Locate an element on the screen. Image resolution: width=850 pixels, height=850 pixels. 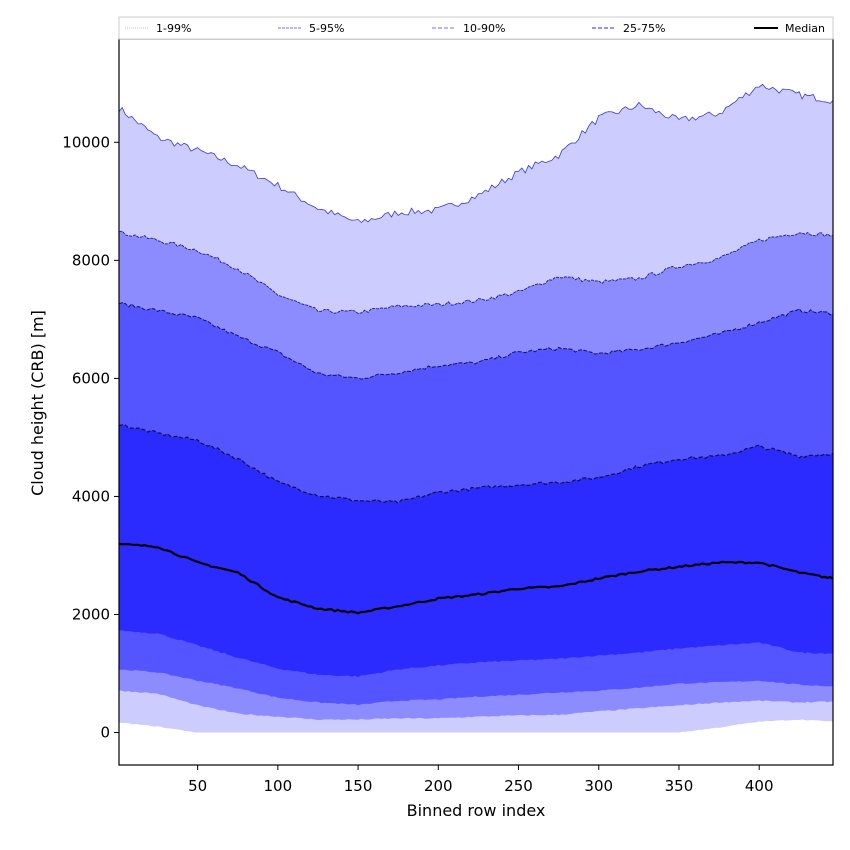
legend-box is located at coordinates (476, 28).